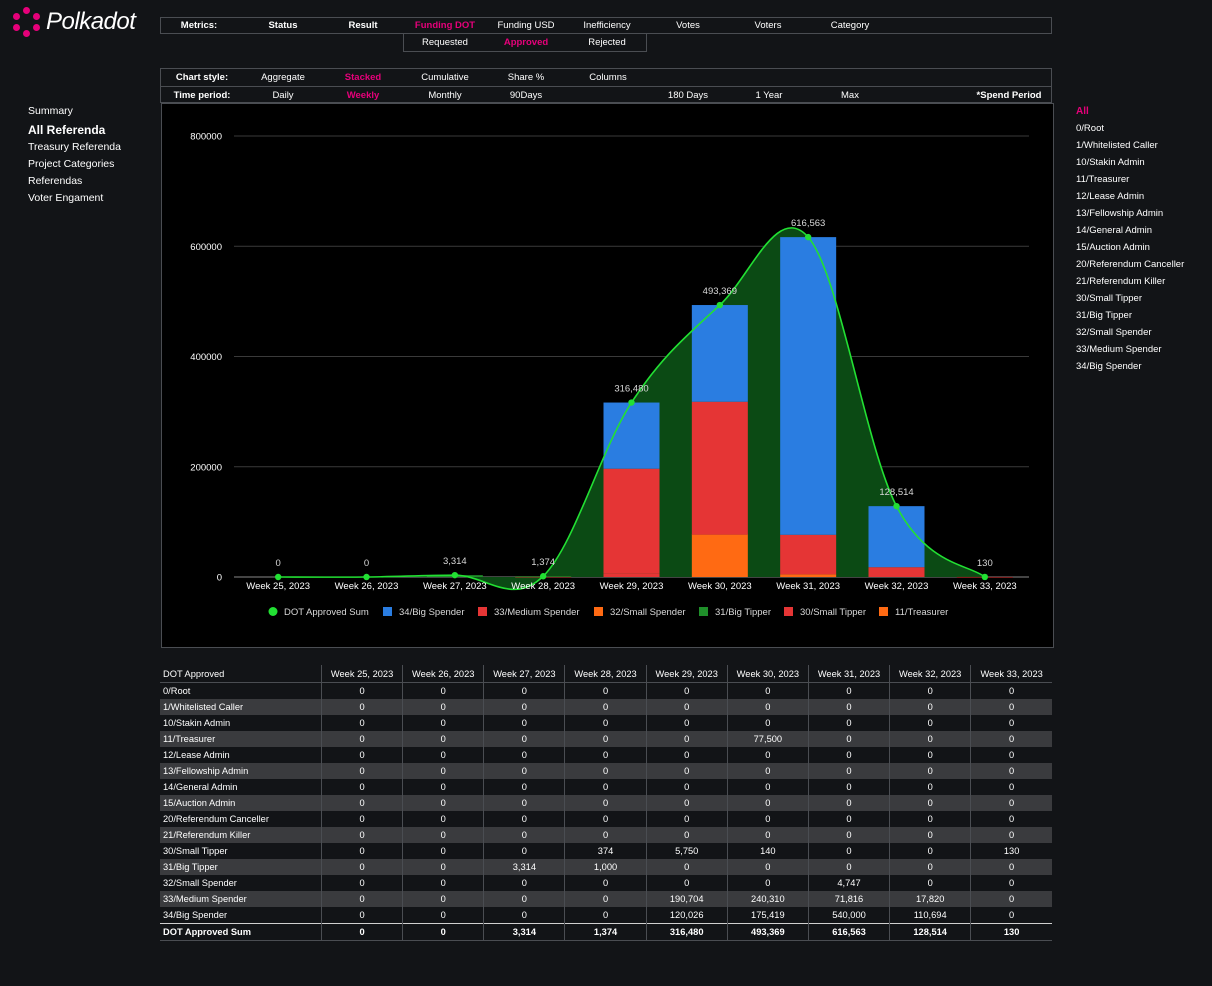 The image size is (1212, 986). Describe the element at coordinates (1130, 264) in the screenshot. I see `track-filter-item: 20/Referendum Canceller` at that location.